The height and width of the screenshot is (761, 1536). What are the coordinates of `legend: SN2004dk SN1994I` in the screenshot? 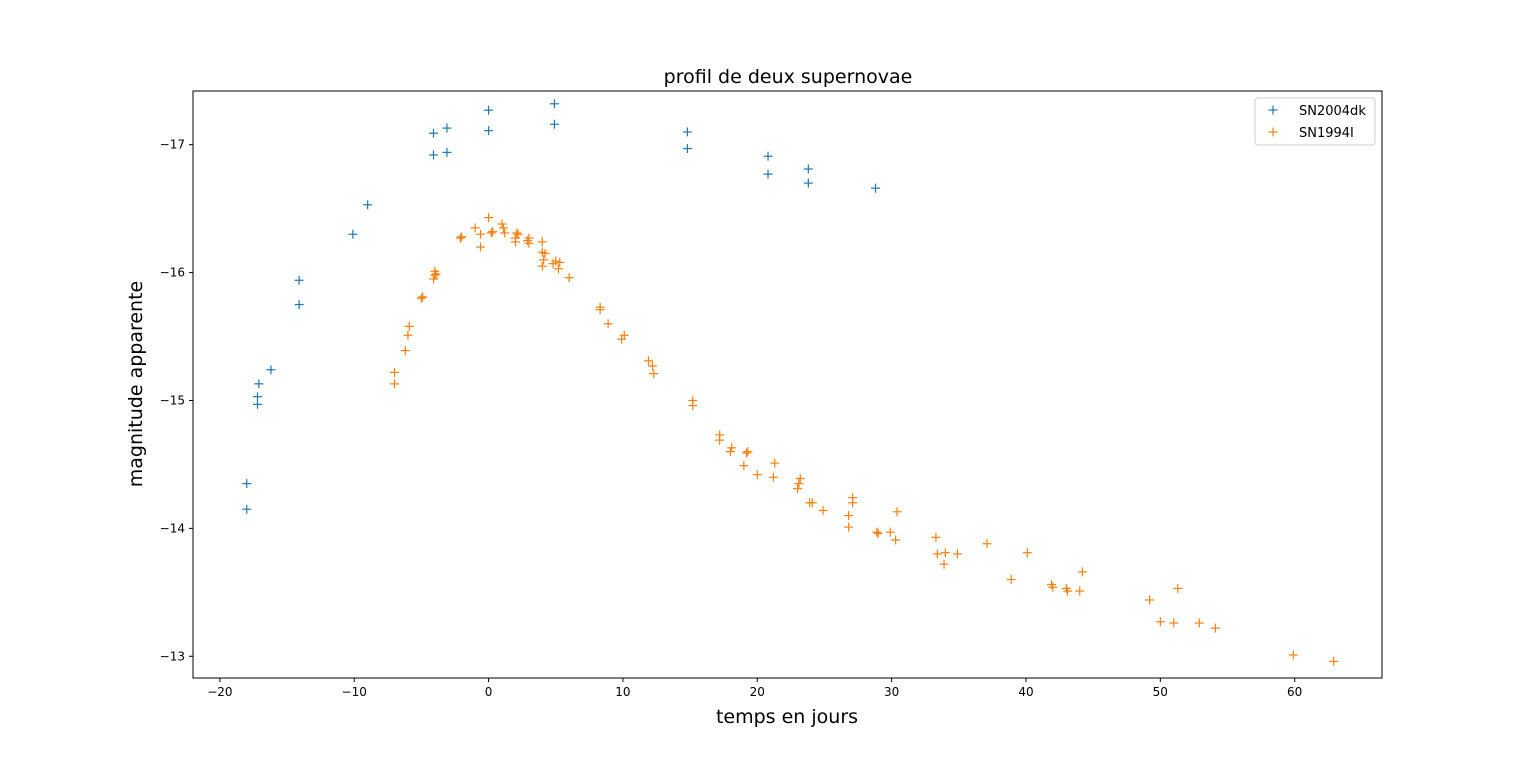 It's located at (1315, 121).